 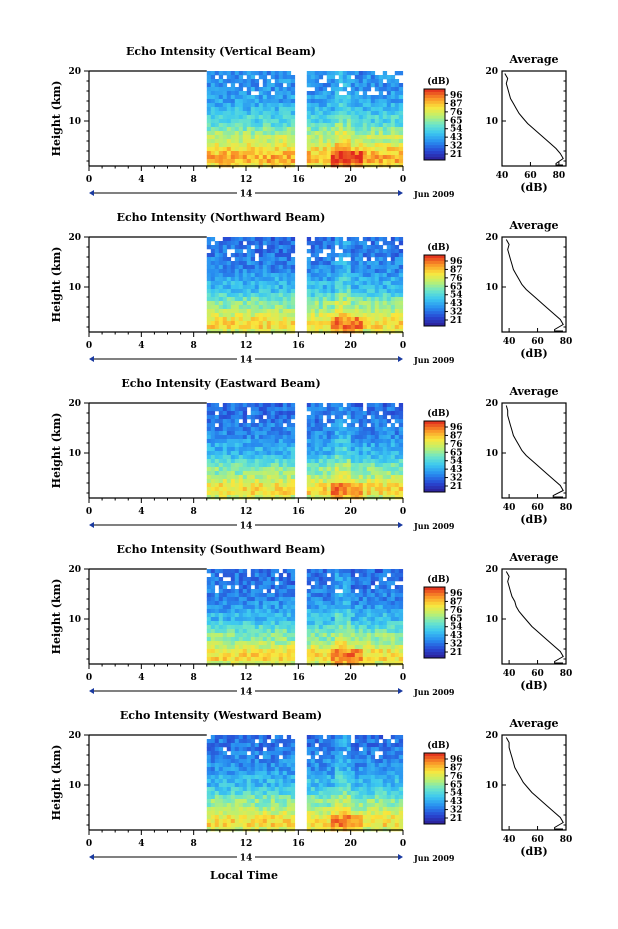 What do you see at coordinates (438, 579) in the screenshot?
I see `colorbar-unit: (dB)` at bounding box center [438, 579].